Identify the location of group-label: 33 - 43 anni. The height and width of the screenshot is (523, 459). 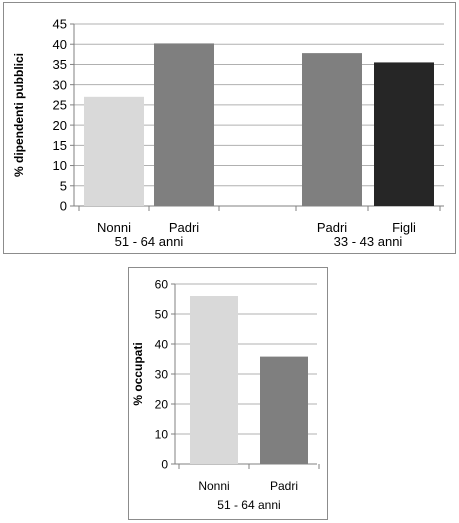
(368, 241).